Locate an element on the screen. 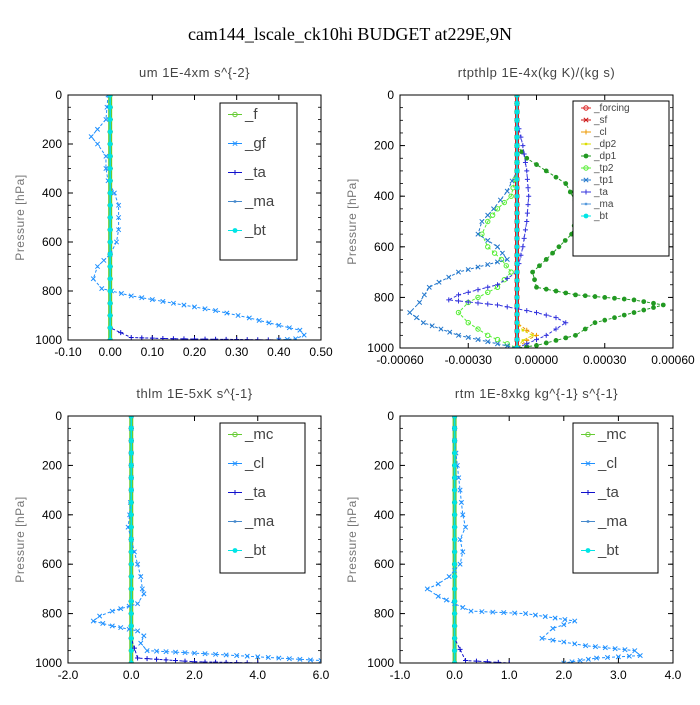 The height and width of the screenshot is (705, 700). legend-entry: _forcing is located at coordinates (611, 108).